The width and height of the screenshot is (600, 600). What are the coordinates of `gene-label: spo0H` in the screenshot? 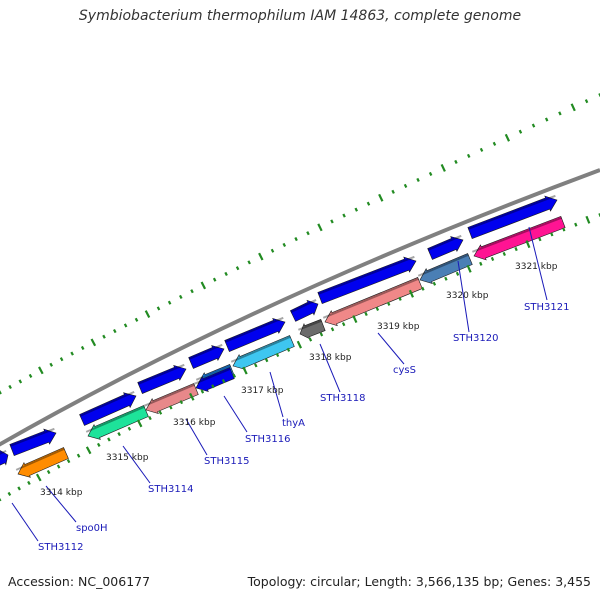 It's located at (92, 528).